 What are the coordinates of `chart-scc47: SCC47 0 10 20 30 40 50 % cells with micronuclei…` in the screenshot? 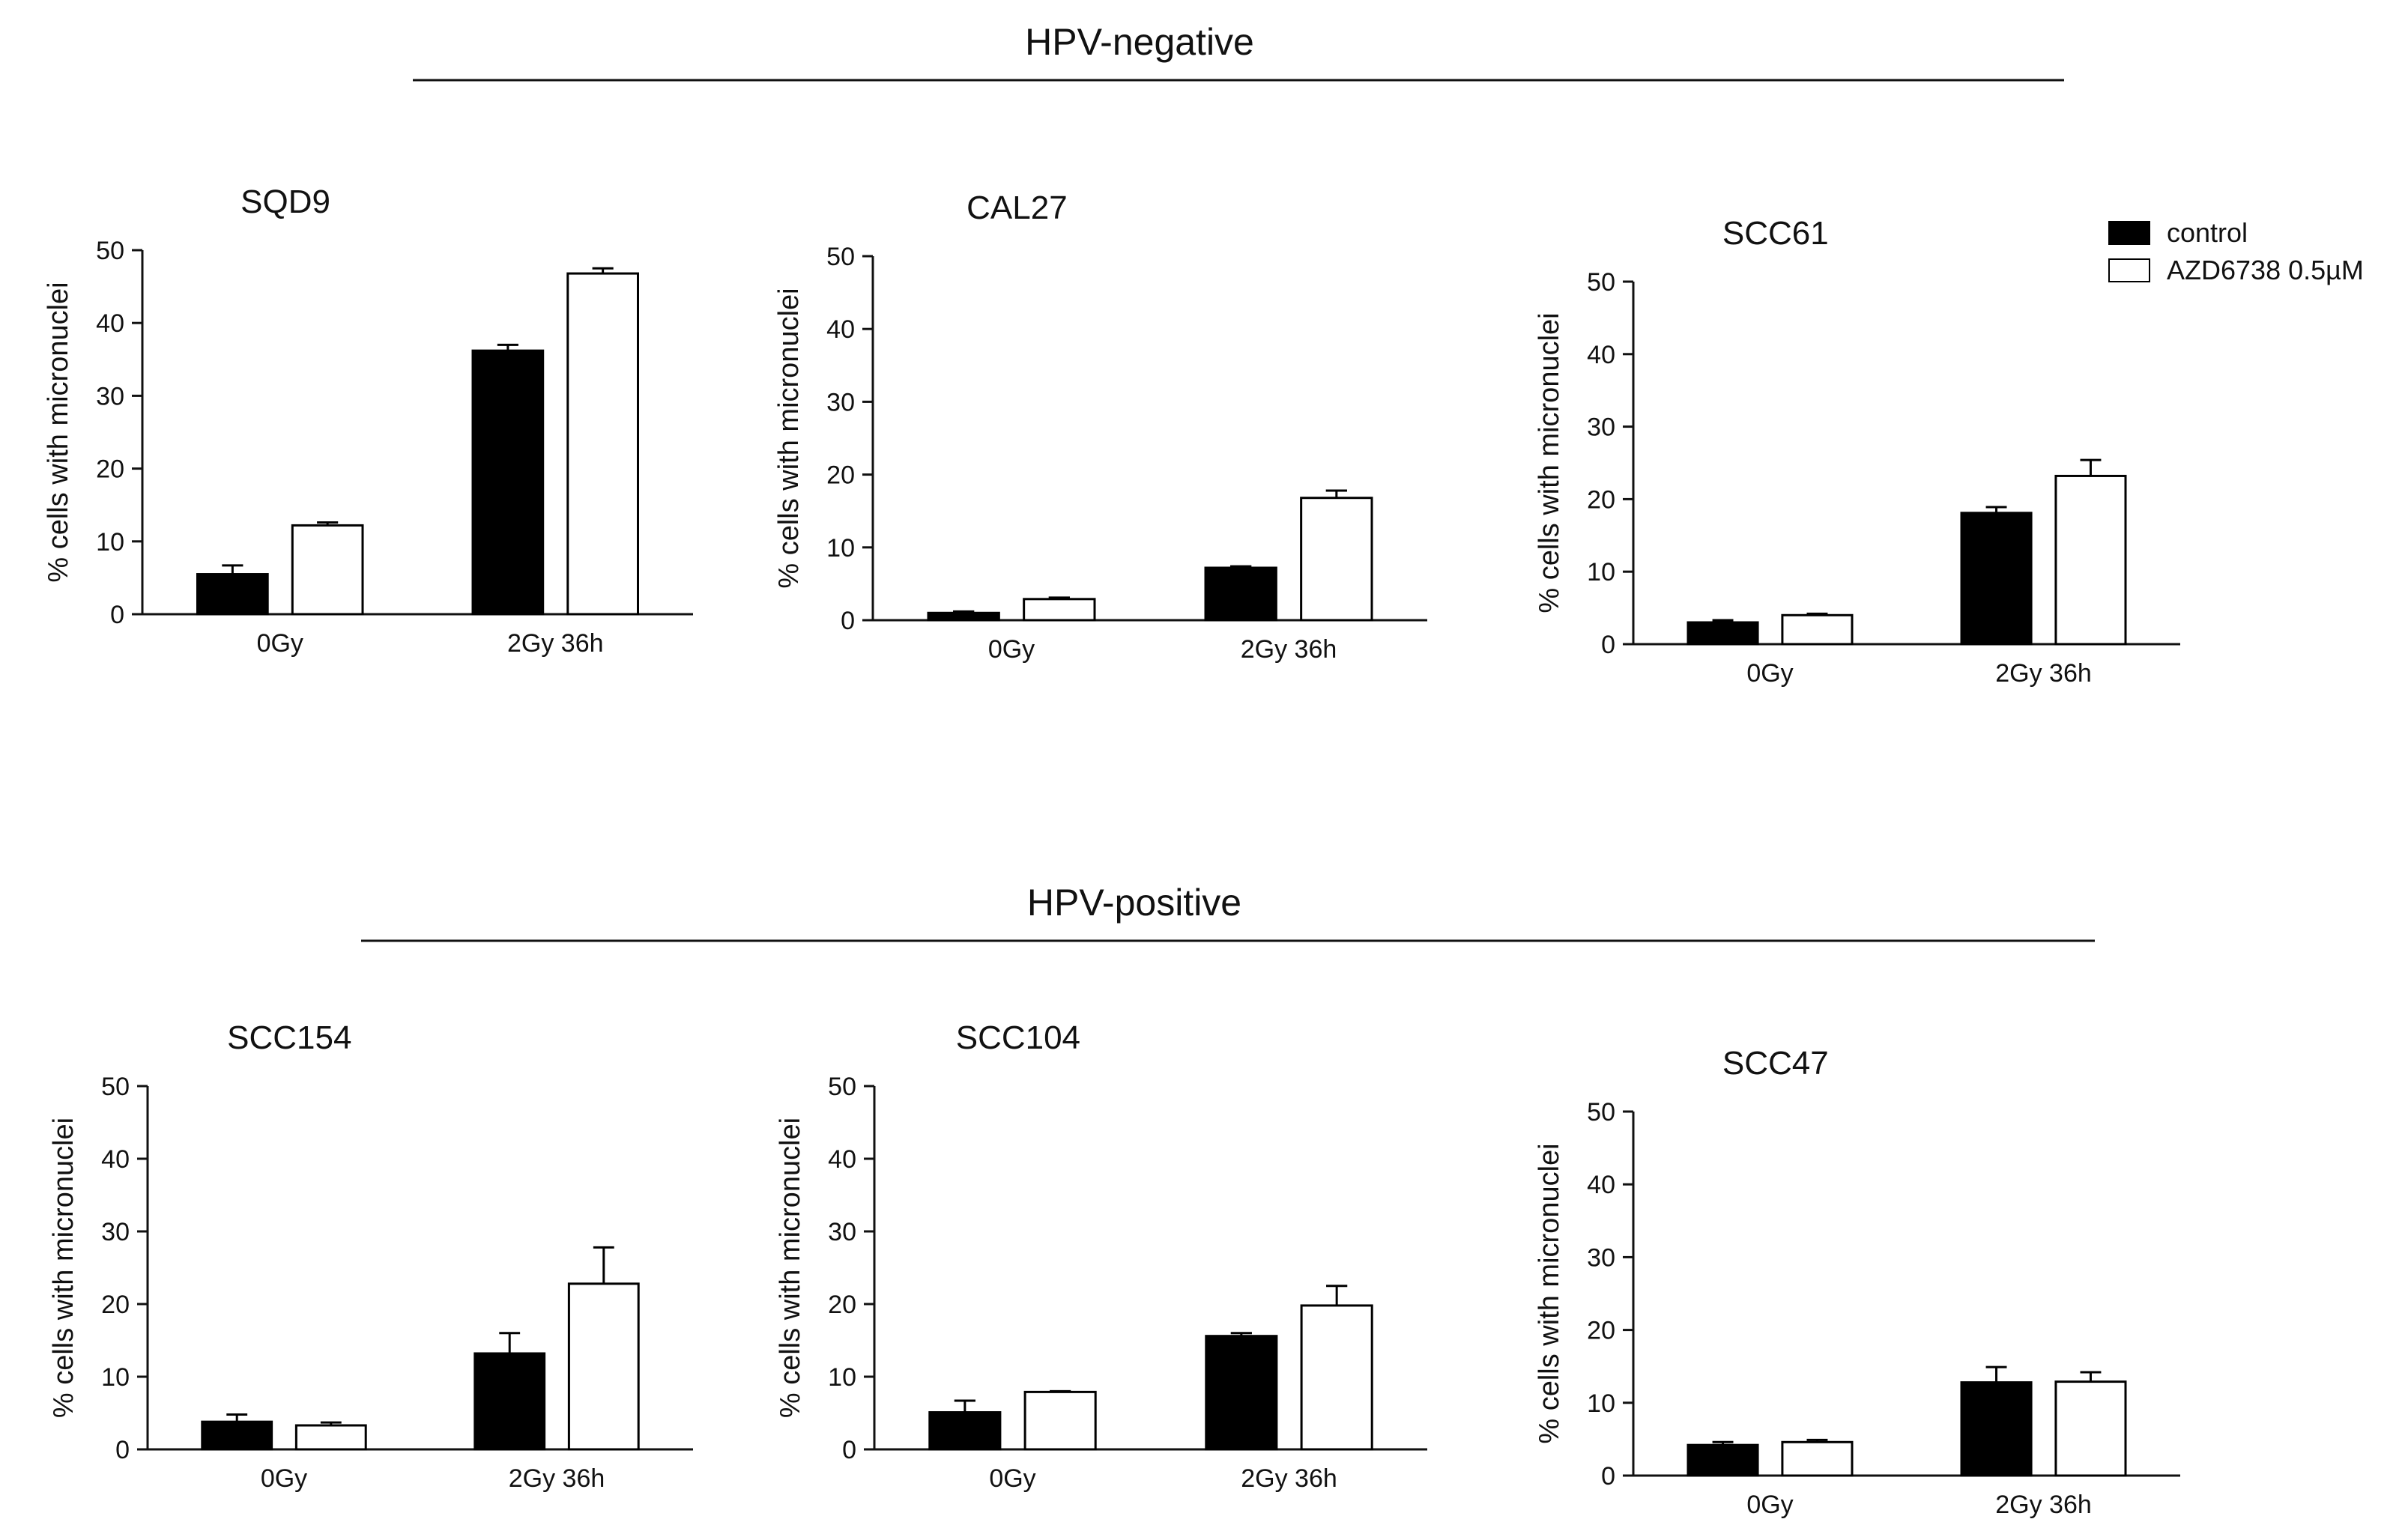 It's located at (1857, 1282).